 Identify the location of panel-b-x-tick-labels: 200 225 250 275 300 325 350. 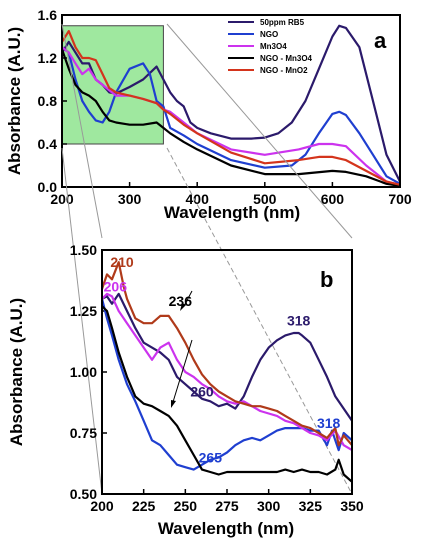
(227, 506).